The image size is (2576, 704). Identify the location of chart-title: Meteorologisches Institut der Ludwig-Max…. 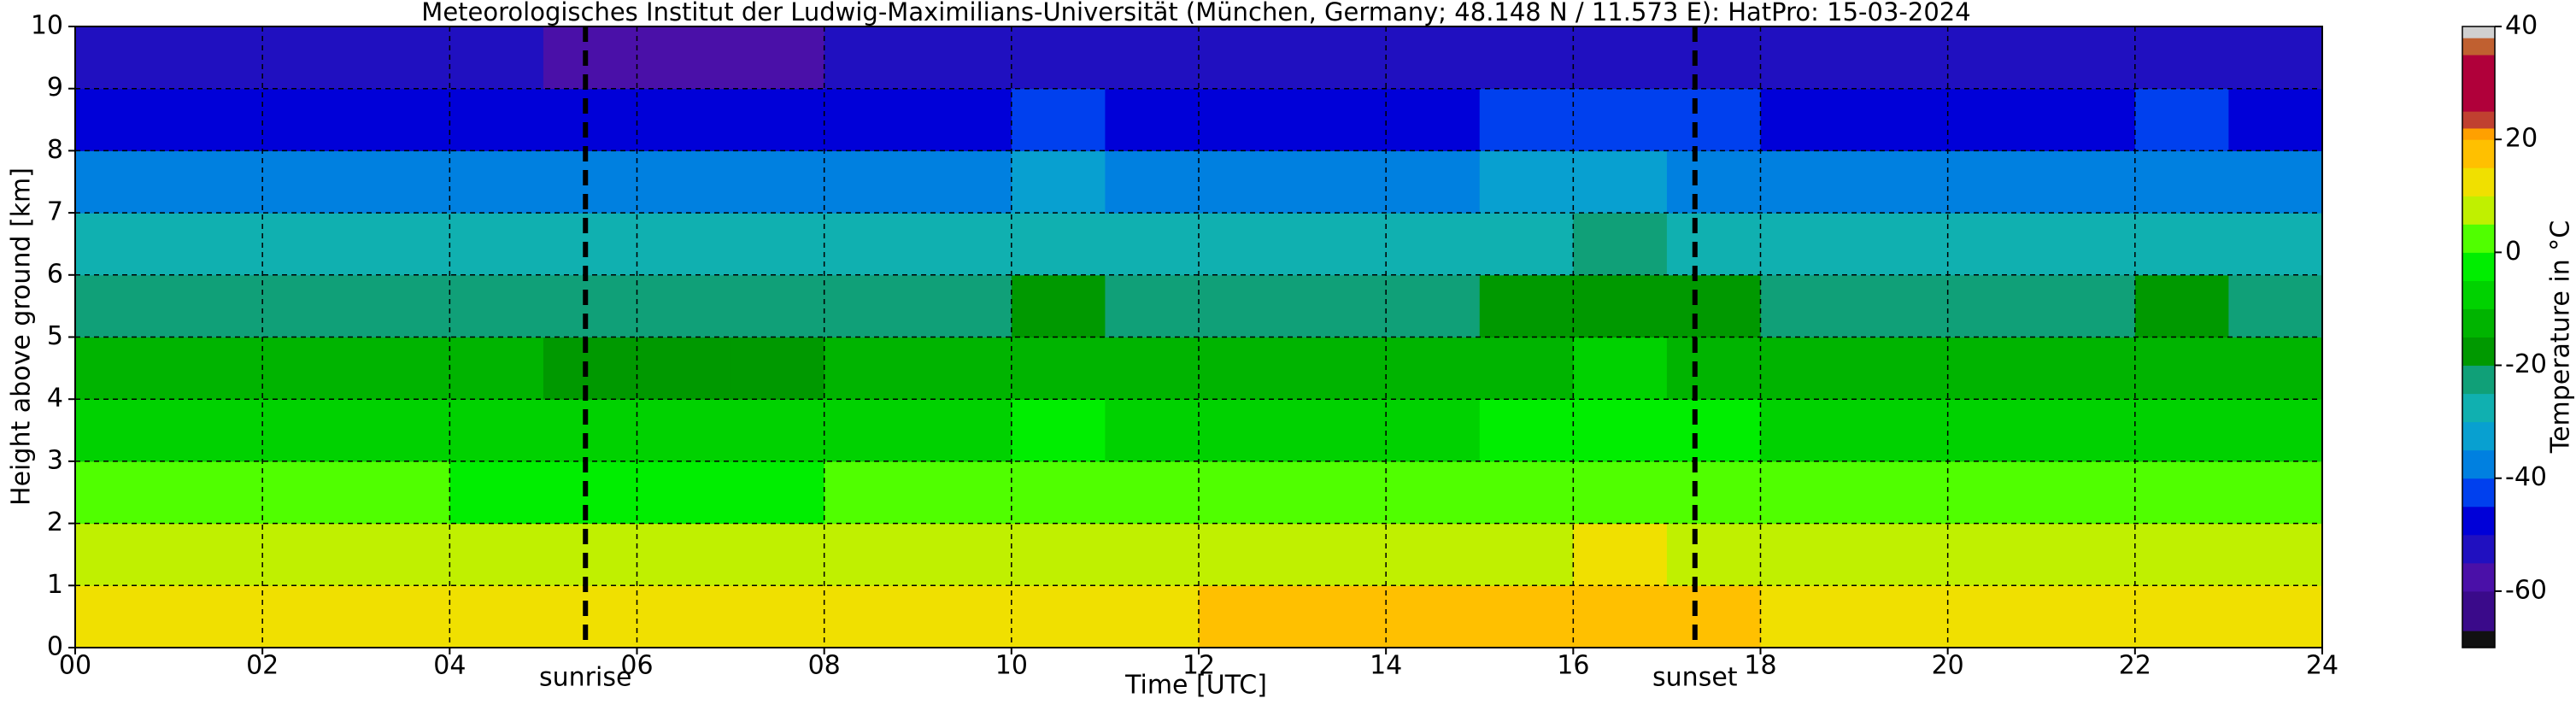
(1195, 13).